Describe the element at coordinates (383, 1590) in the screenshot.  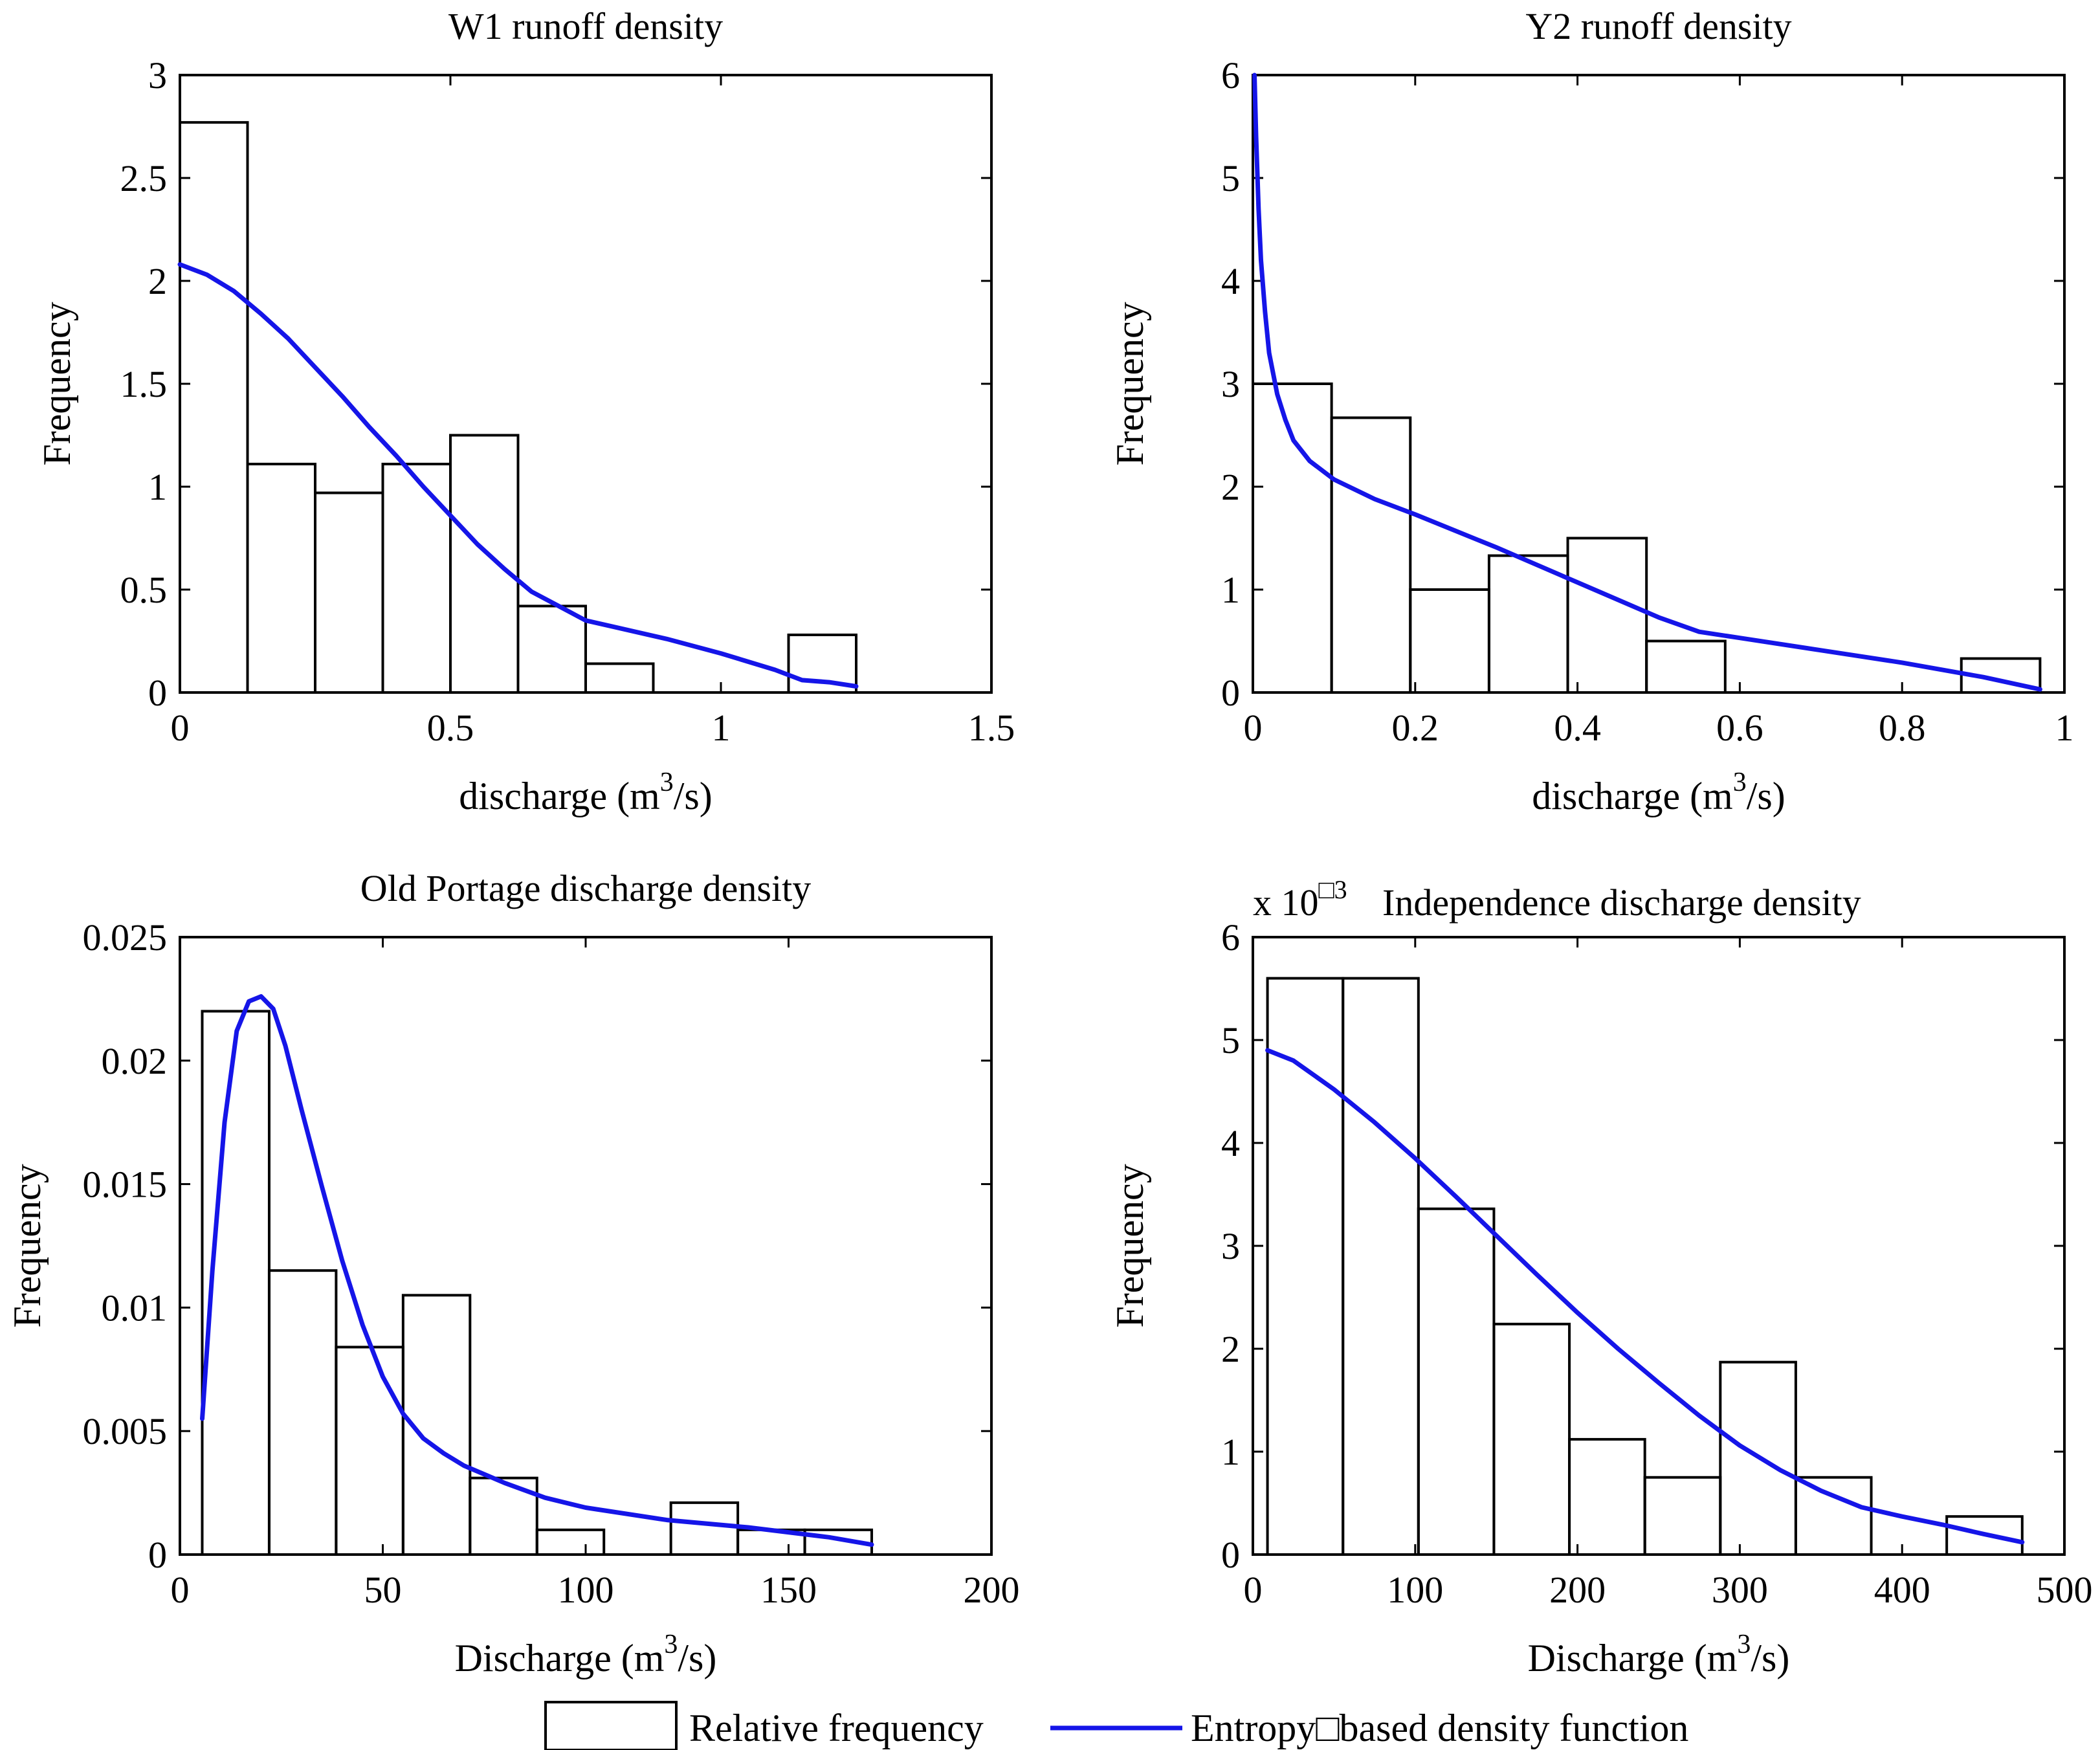
I see `x-tick-label: 50` at that location.